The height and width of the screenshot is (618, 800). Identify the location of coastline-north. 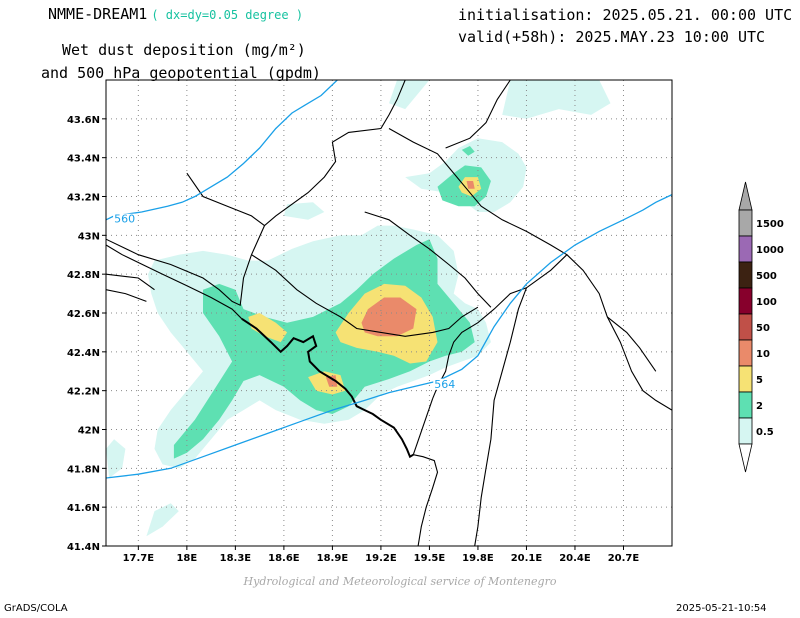
(174, 282).